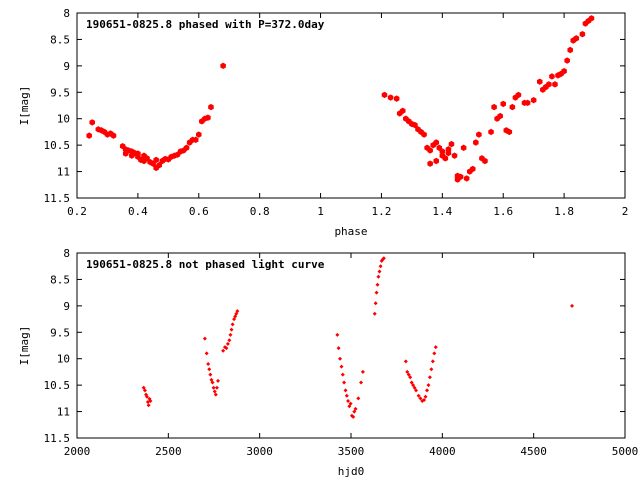 The image size is (640, 480). I want to click on y-tick-label: 11.5, so click(57, 198).